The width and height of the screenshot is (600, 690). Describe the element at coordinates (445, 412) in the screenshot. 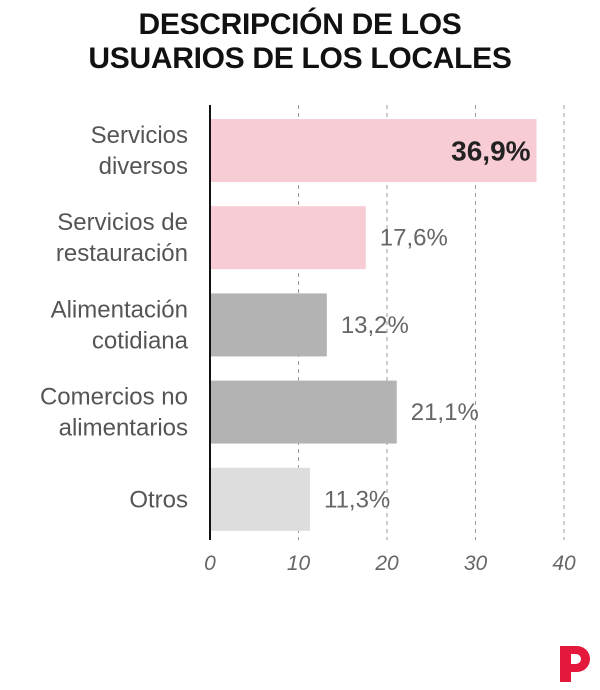

I see `value-label-3: 21,1%` at that location.